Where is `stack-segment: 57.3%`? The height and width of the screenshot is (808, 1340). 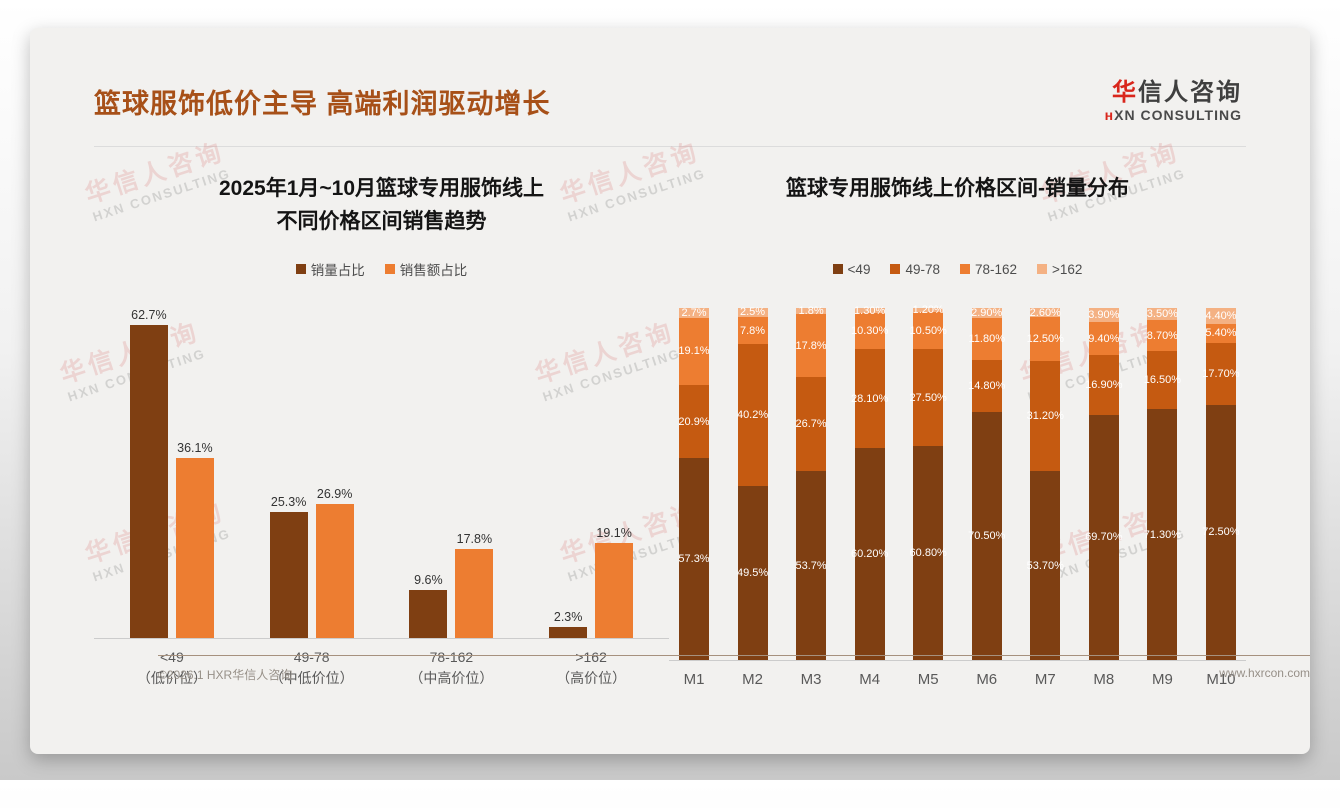
stack-segment: 57.3% is located at coordinates (694, 559).